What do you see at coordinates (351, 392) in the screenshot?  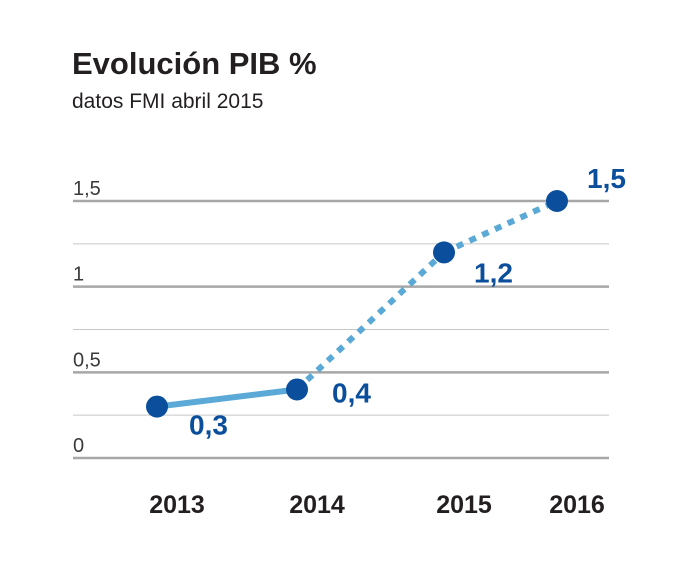 I see `data-label: 0,4` at bounding box center [351, 392].